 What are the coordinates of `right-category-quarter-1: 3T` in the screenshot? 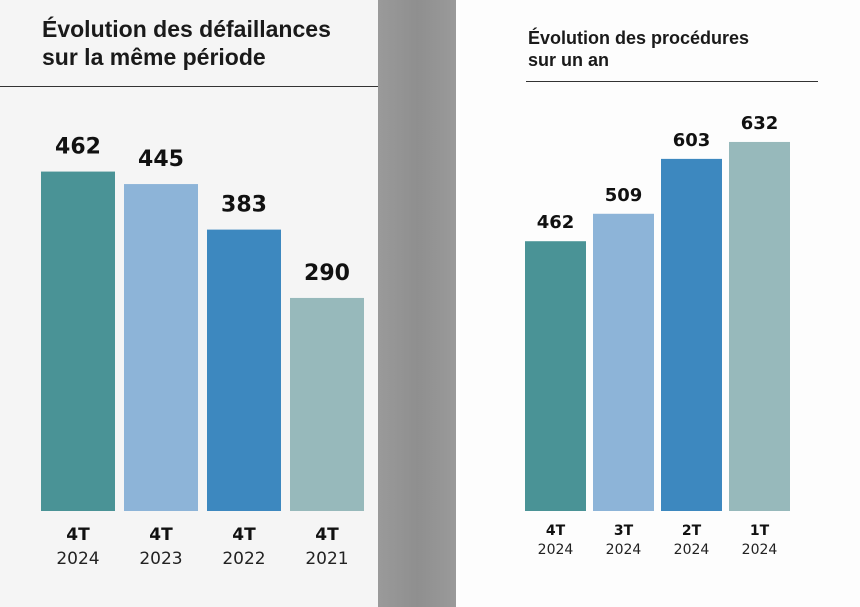 It's located at (624, 531).